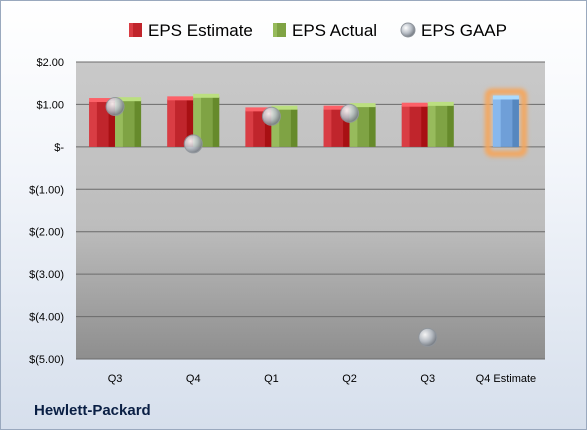 The height and width of the screenshot is (430, 587). I want to click on x-tick-label: Q2, so click(349, 379).